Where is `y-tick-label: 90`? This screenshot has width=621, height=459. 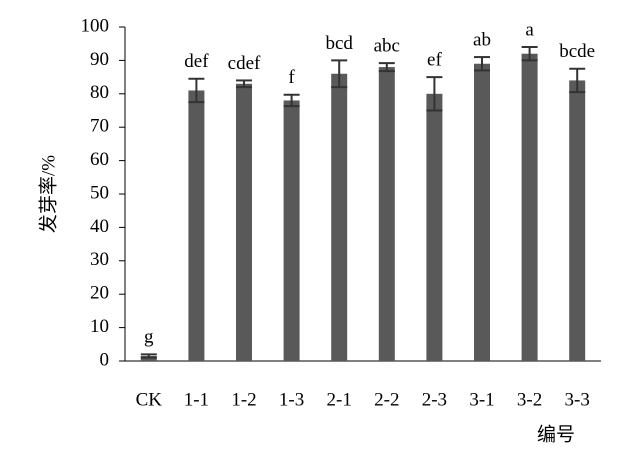
y-tick-label: 90 is located at coordinates (99, 59).